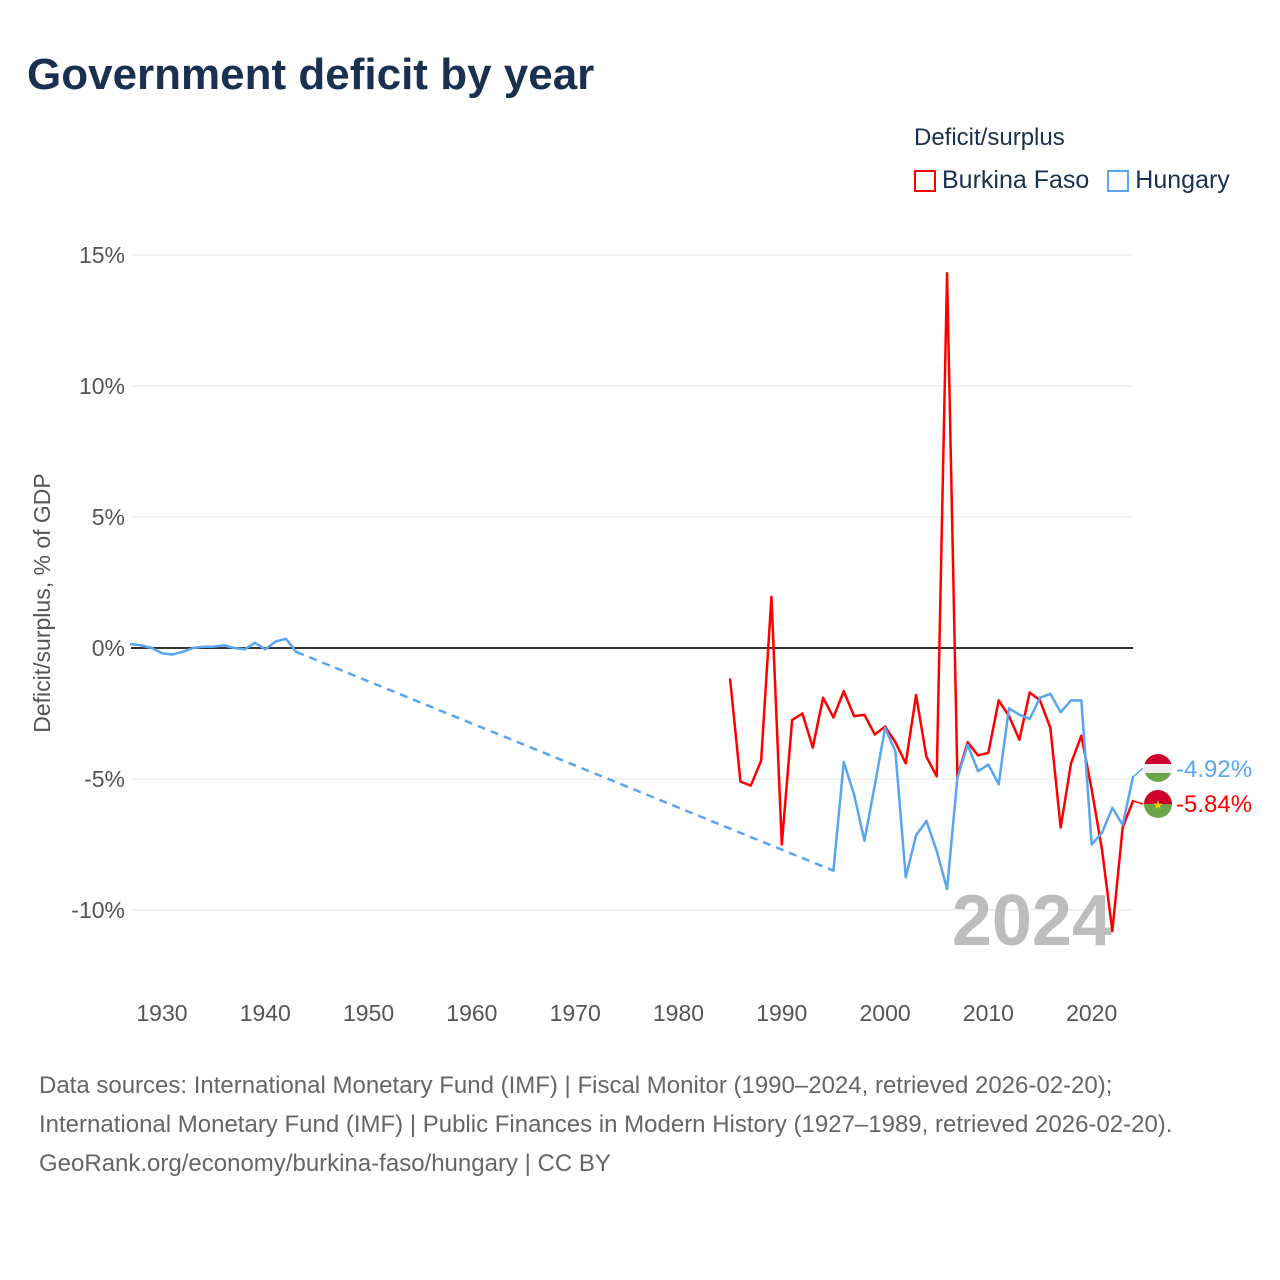  I want to click on legend: Burkina Faso Hungary, so click(1072, 180).